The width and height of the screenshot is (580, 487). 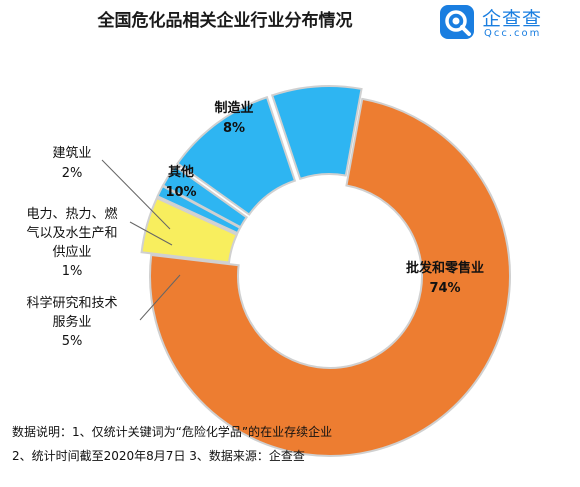 I want to click on label-utilities-line1: 电力、热力、燃, so click(x=71, y=214).